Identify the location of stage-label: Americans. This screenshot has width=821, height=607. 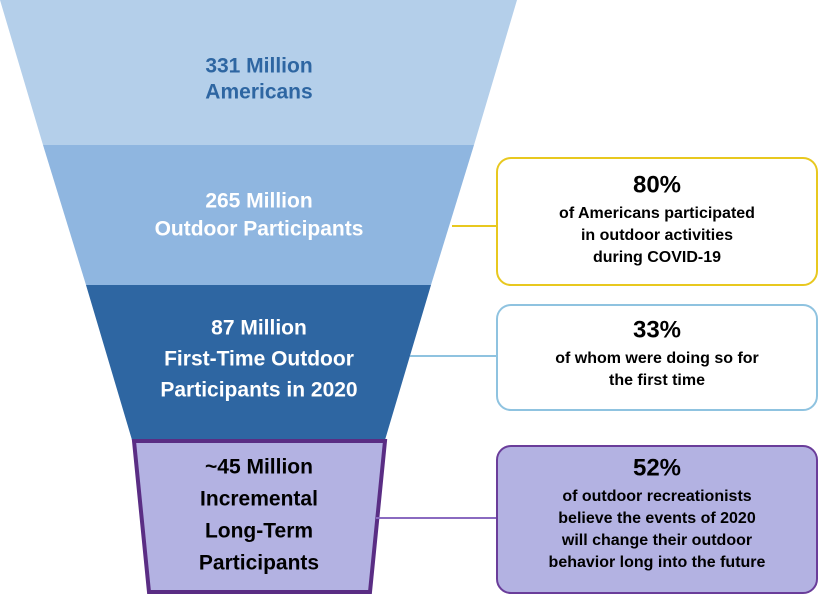
(258, 92).